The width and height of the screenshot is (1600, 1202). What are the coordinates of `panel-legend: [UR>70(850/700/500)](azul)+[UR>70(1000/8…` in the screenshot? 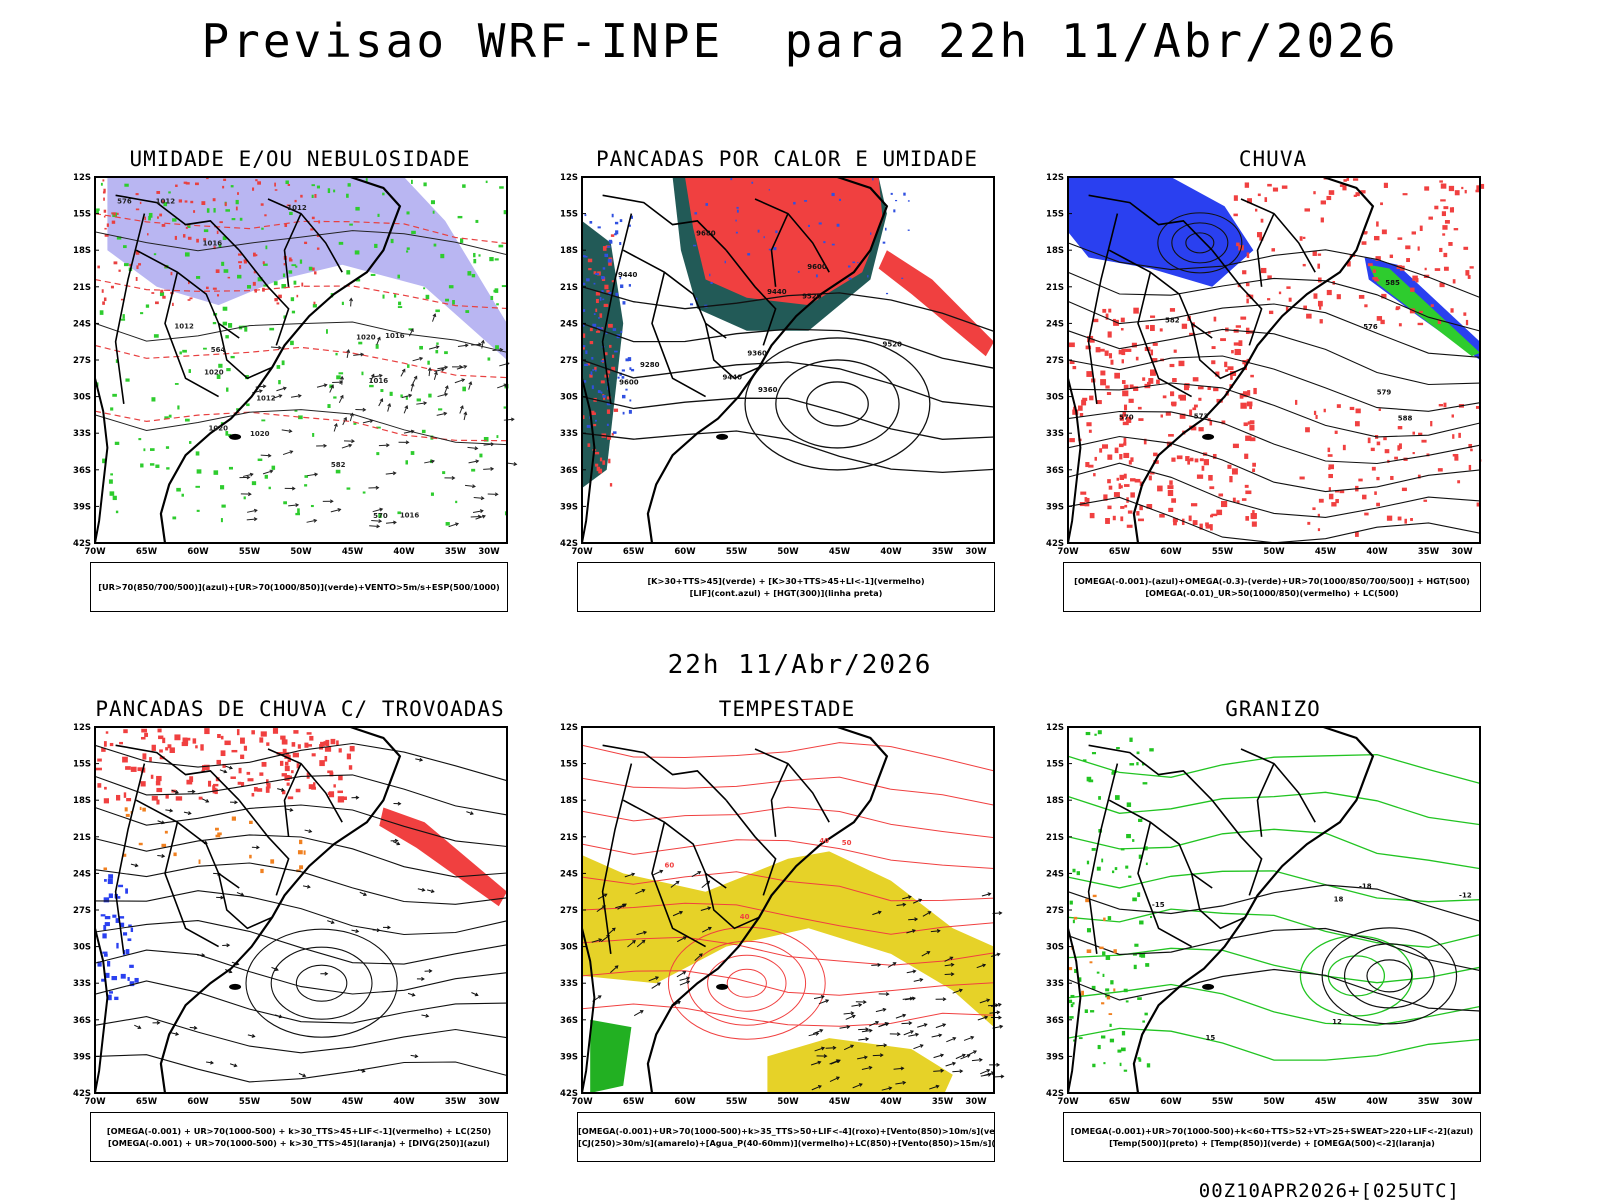 It's located at (299, 587).